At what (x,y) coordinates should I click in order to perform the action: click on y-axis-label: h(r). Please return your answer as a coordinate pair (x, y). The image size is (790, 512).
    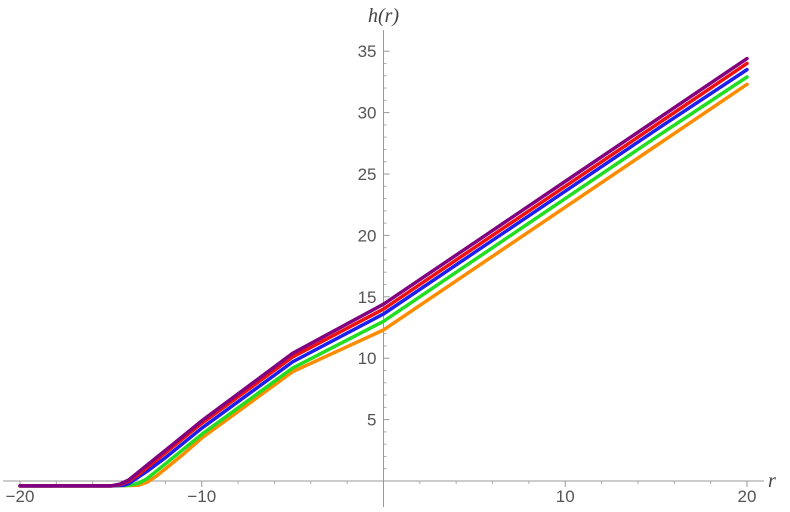
    Looking at the image, I should click on (383, 16).